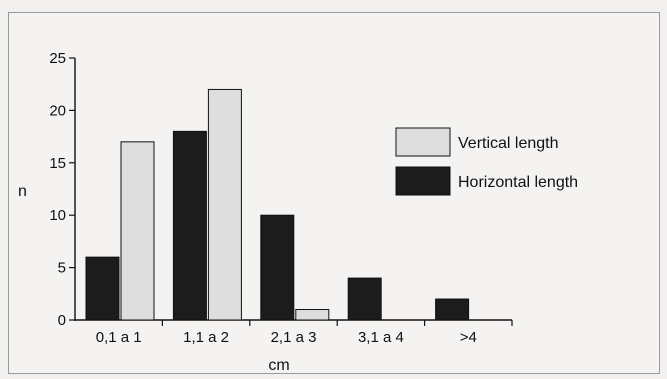 Image resolution: width=667 pixels, height=379 pixels. Describe the element at coordinates (57, 58) in the screenshot. I see `y-tick-label: 25` at that location.